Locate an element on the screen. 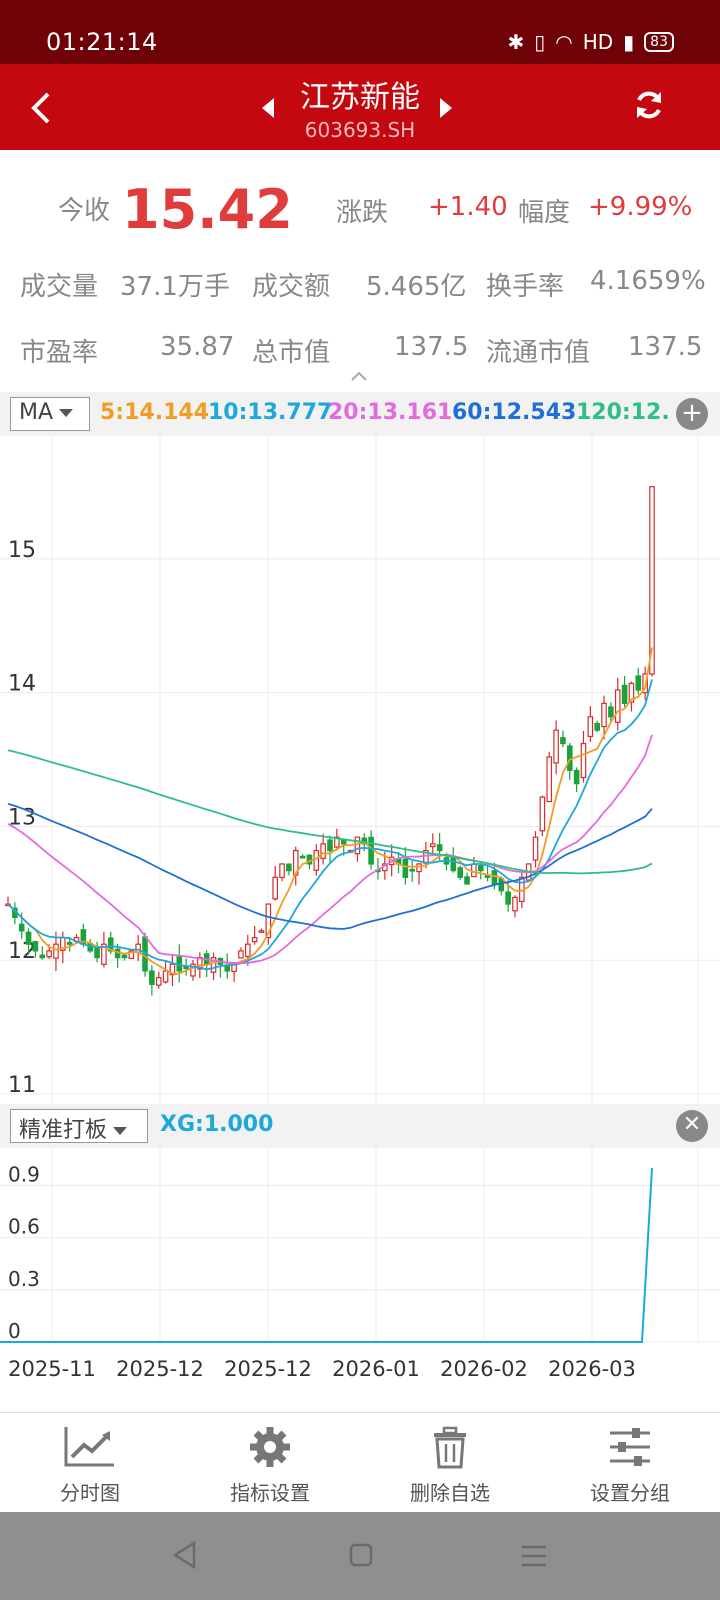 Image resolution: width=720 pixels, height=1600 pixels. pe-label: 市盈率 is located at coordinates (59, 353).